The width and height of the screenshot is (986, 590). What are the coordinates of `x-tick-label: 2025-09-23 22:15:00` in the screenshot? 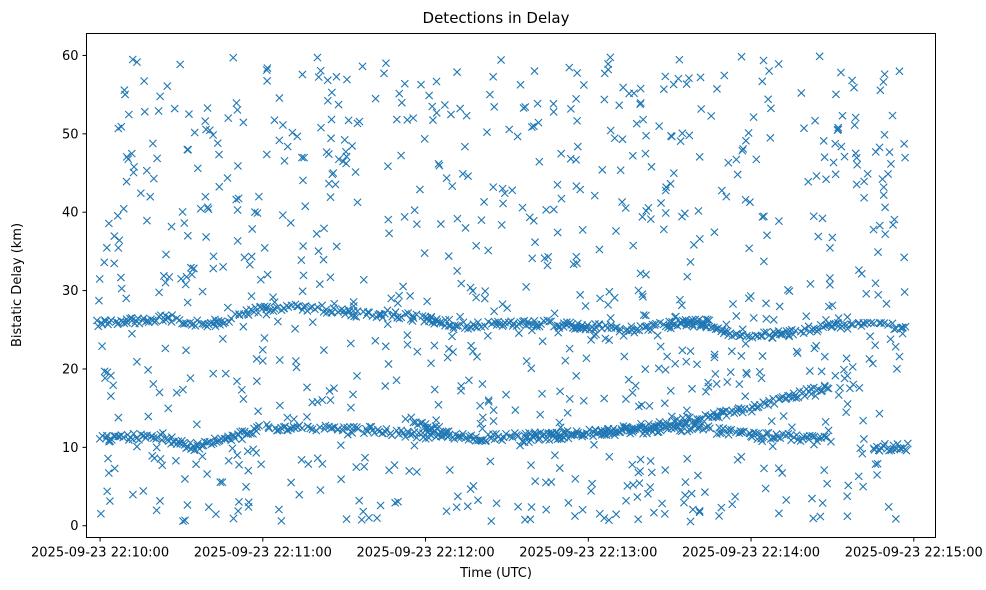 It's located at (914, 553).